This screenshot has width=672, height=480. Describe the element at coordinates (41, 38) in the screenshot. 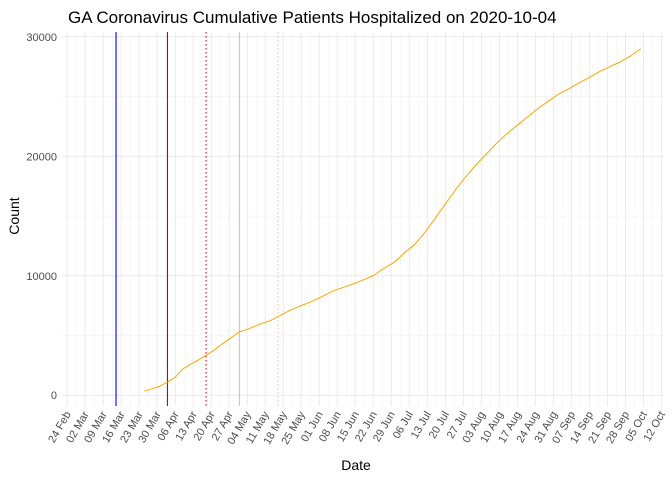

I see `y-tick-label: 30000` at that location.